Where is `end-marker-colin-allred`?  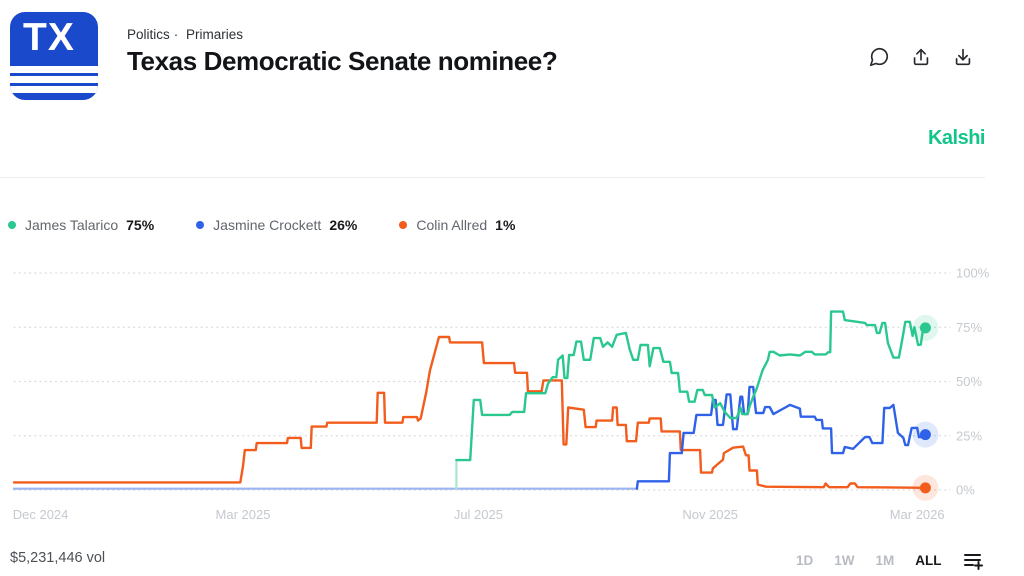
end-marker-colin-allred is located at coordinates (925, 488).